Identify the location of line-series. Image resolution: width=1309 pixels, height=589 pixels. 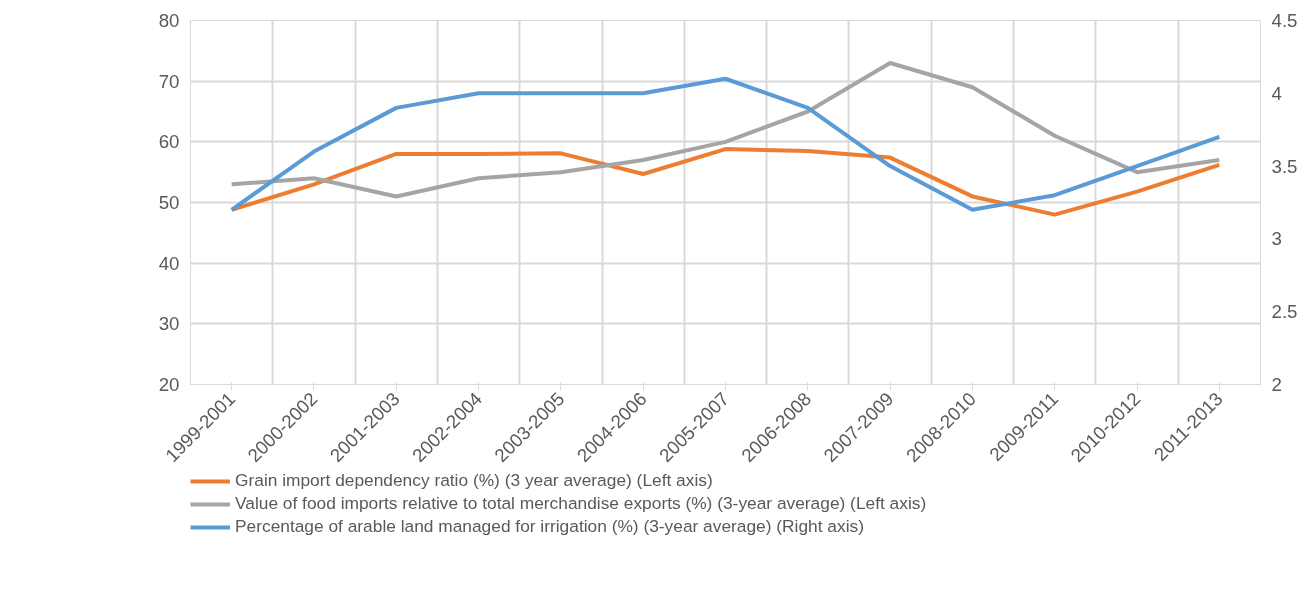
(725, 182).